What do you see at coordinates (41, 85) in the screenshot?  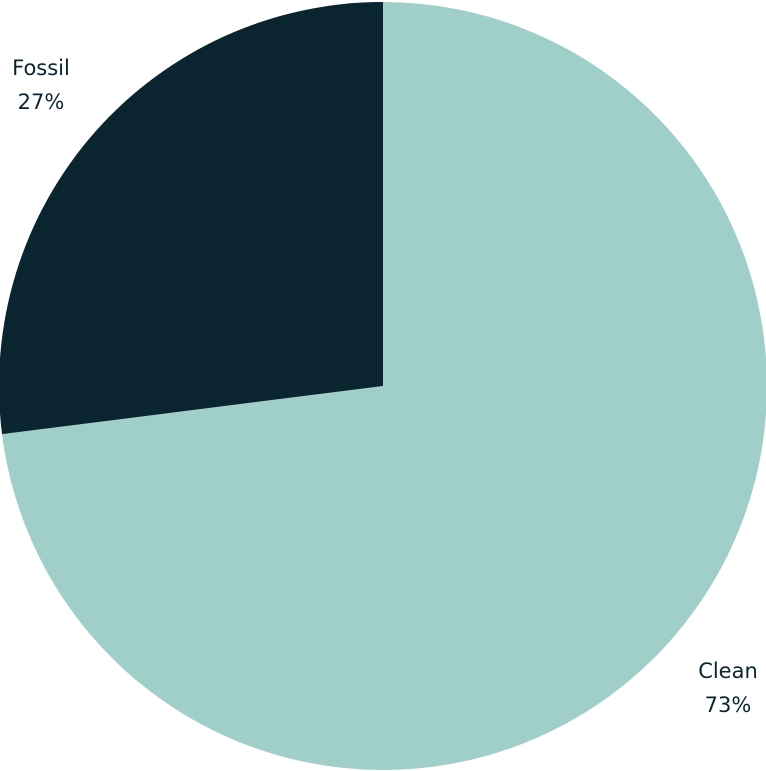 I see `slice-label-fossil: Fossil 27%` at bounding box center [41, 85].